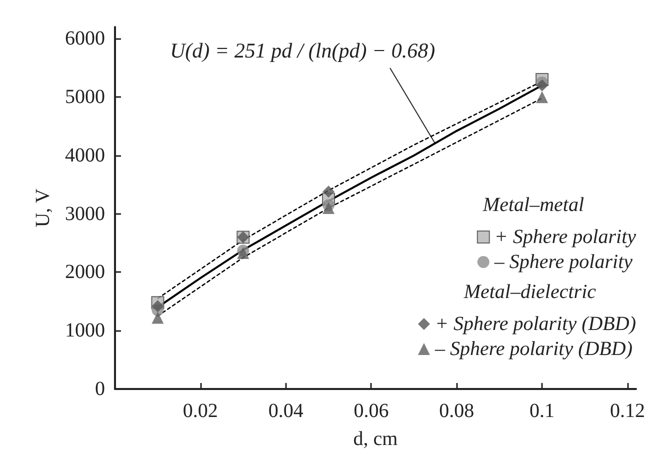  What do you see at coordinates (85, 97) in the screenshot?
I see `y-tick-label: 5000` at bounding box center [85, 97].